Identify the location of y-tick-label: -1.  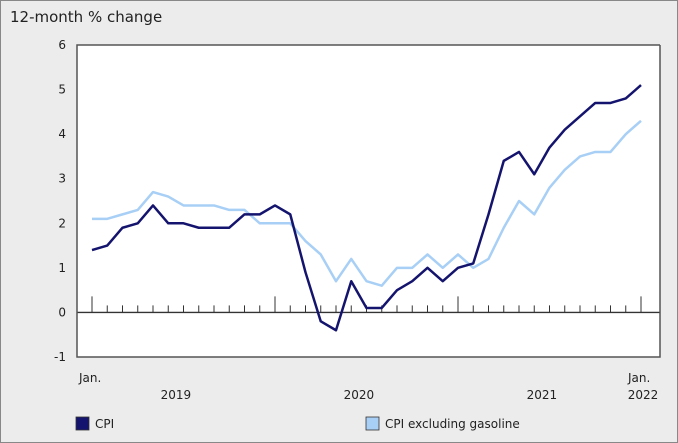
(60, 357).